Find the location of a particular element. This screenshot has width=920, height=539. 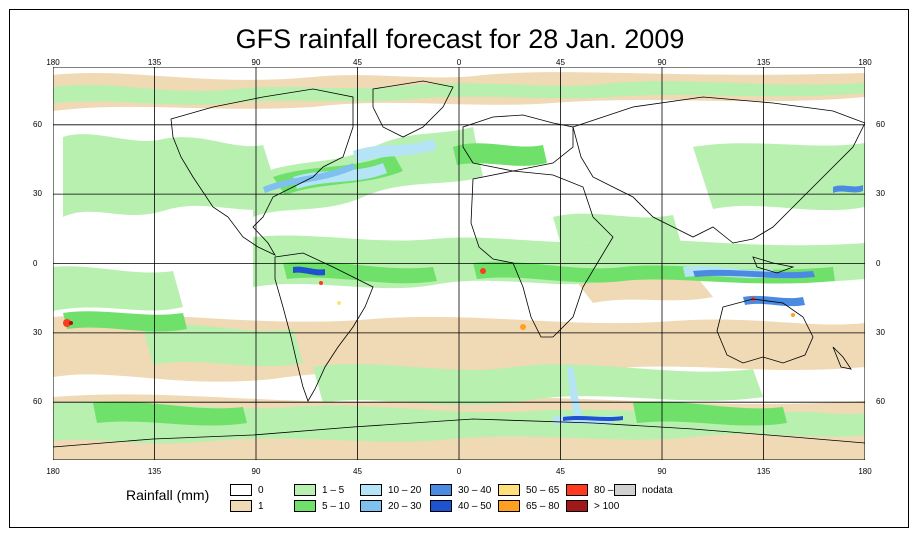

legend-item: 1 – 5 is located at coordinates (319, 490).